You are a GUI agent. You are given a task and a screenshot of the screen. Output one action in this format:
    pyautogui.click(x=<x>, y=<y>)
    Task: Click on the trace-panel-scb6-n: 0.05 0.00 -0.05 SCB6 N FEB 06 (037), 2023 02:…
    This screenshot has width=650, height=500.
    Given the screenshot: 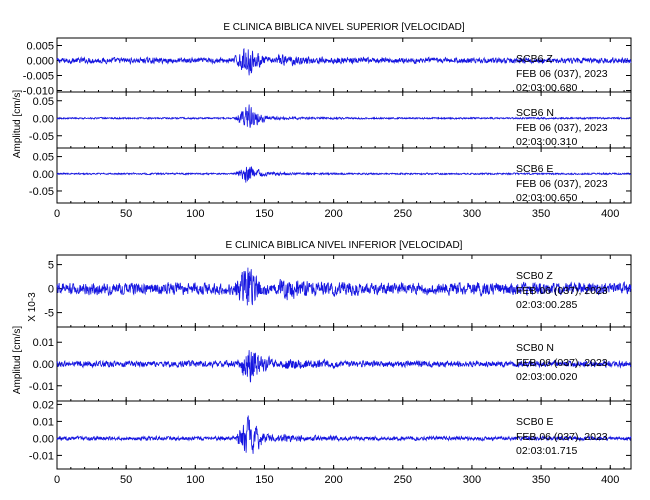 What is the action you would take?
    pyautogui.click(x=330, y=120)
    